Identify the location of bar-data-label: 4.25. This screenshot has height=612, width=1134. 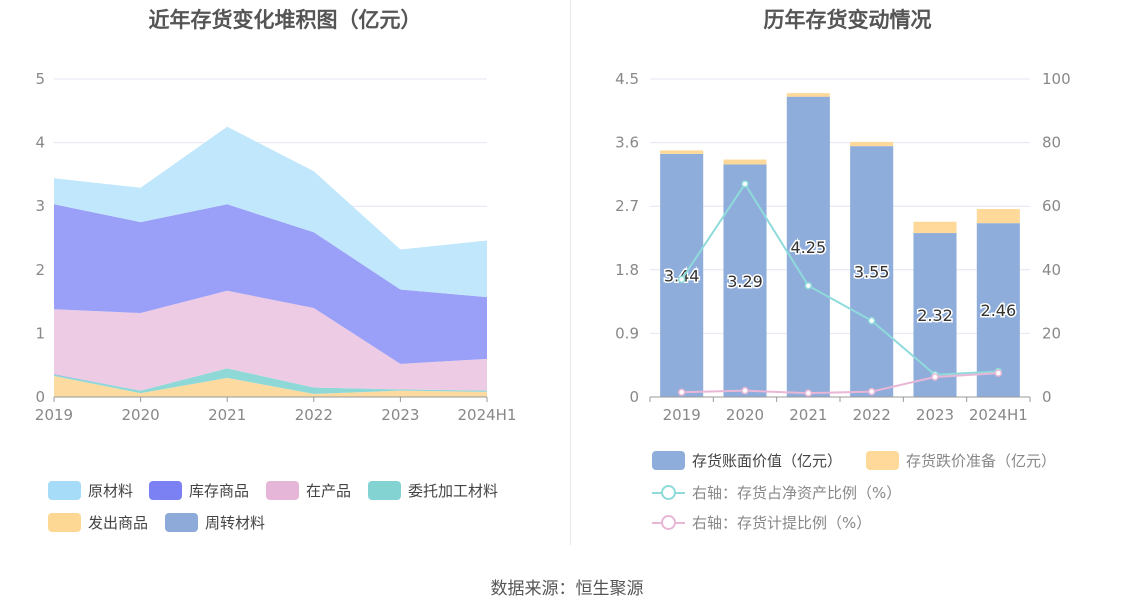
(809, 247).